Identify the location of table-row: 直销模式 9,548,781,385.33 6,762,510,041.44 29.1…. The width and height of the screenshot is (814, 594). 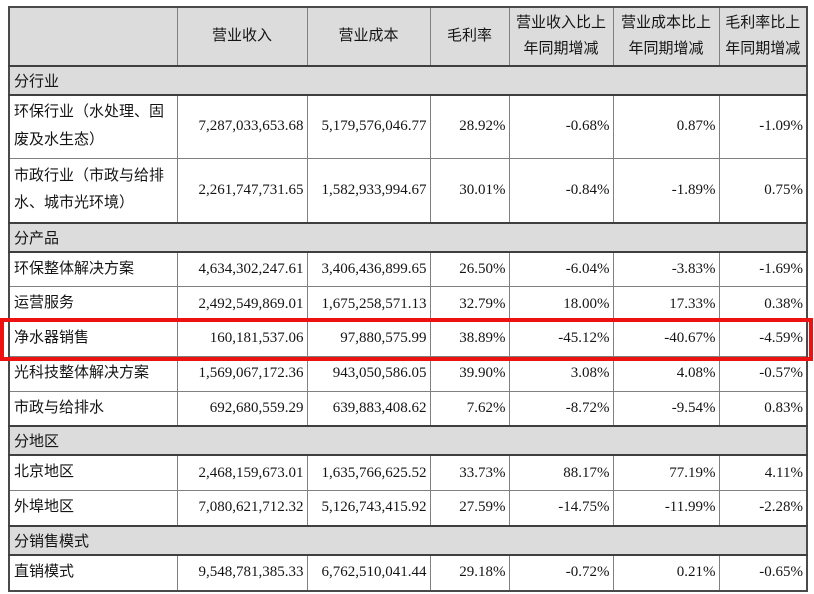
(408, 572).